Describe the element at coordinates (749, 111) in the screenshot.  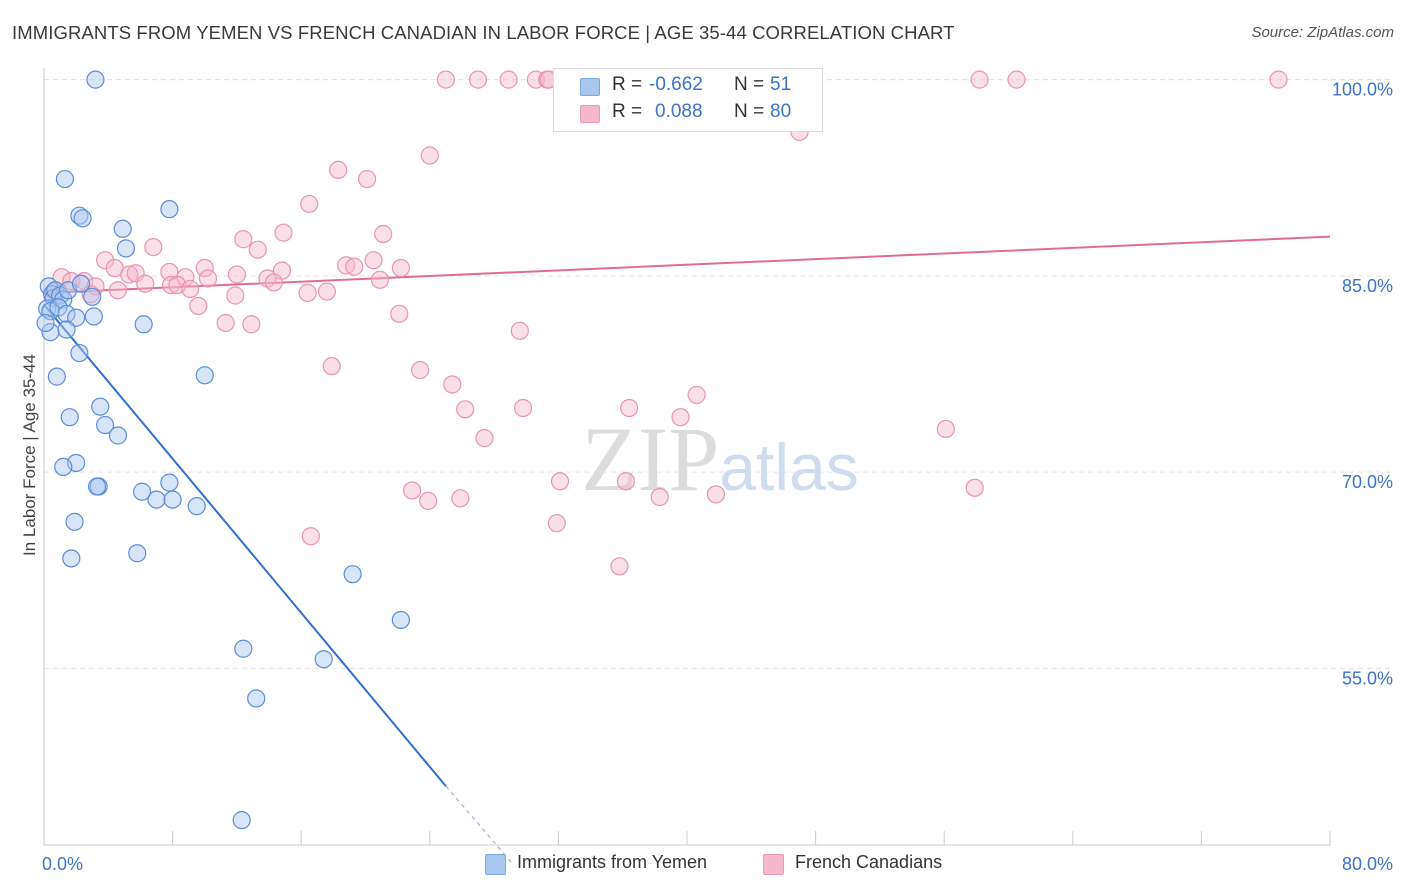
I see `legend-n-label: N =` at that location.